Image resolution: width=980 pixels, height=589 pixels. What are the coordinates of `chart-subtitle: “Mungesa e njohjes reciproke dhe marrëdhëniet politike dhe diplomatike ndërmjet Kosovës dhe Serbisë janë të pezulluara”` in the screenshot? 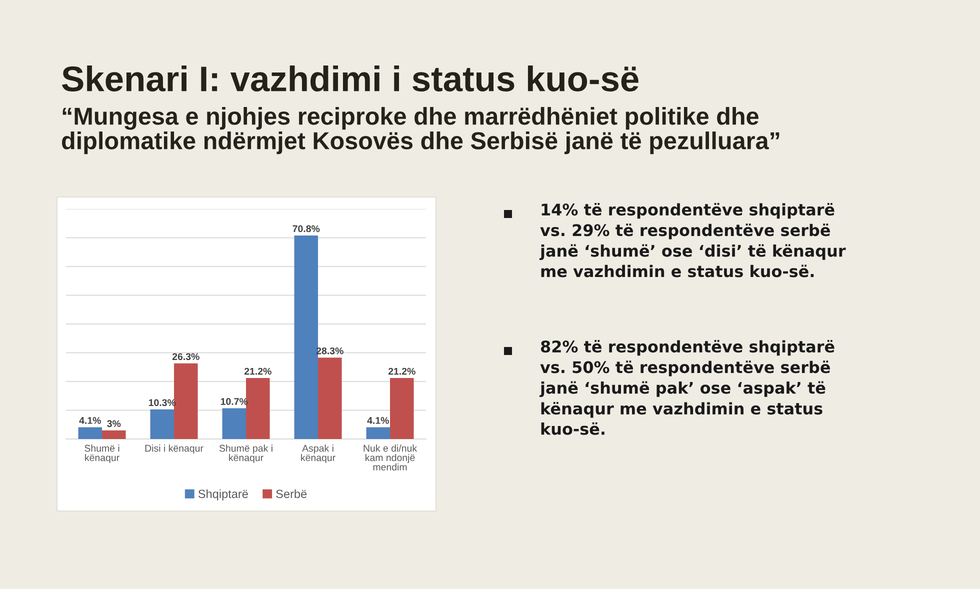 It's located at (421, 130).